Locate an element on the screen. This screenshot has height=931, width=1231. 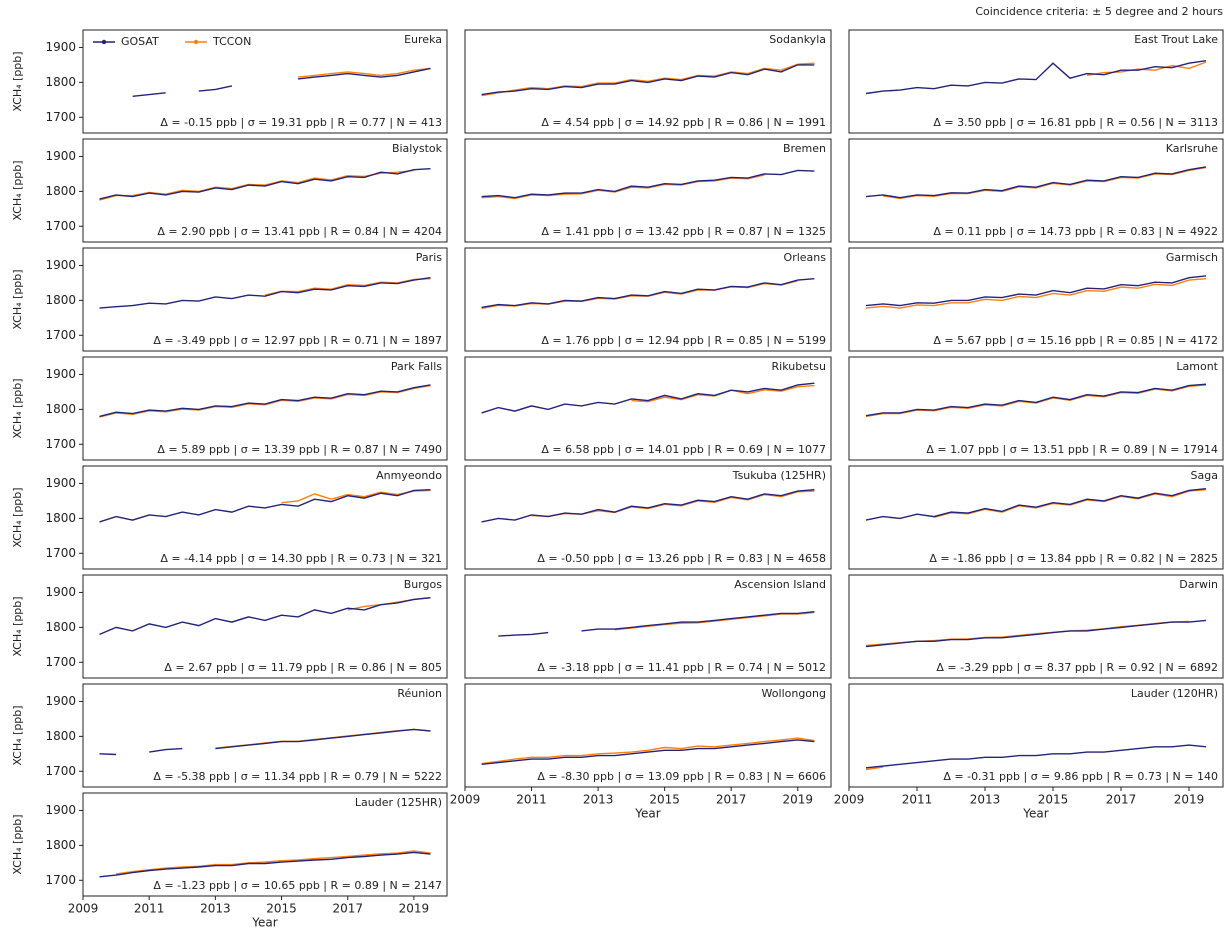
legend-label: TCCON is located at coordinates (231, 41).